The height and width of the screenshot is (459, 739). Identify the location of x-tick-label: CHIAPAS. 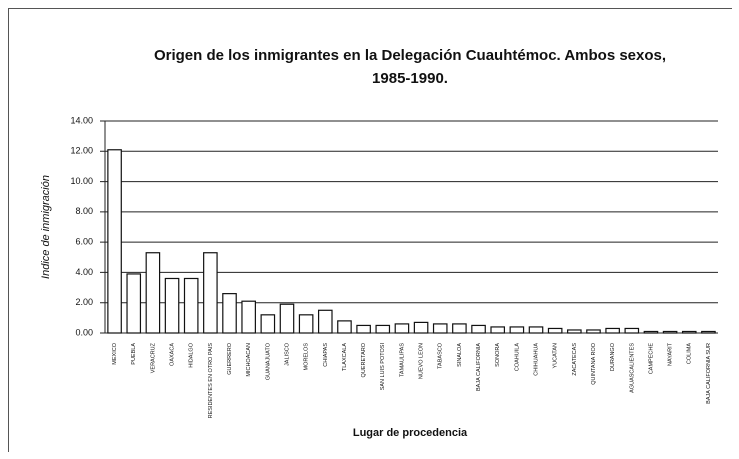
(326, 355).